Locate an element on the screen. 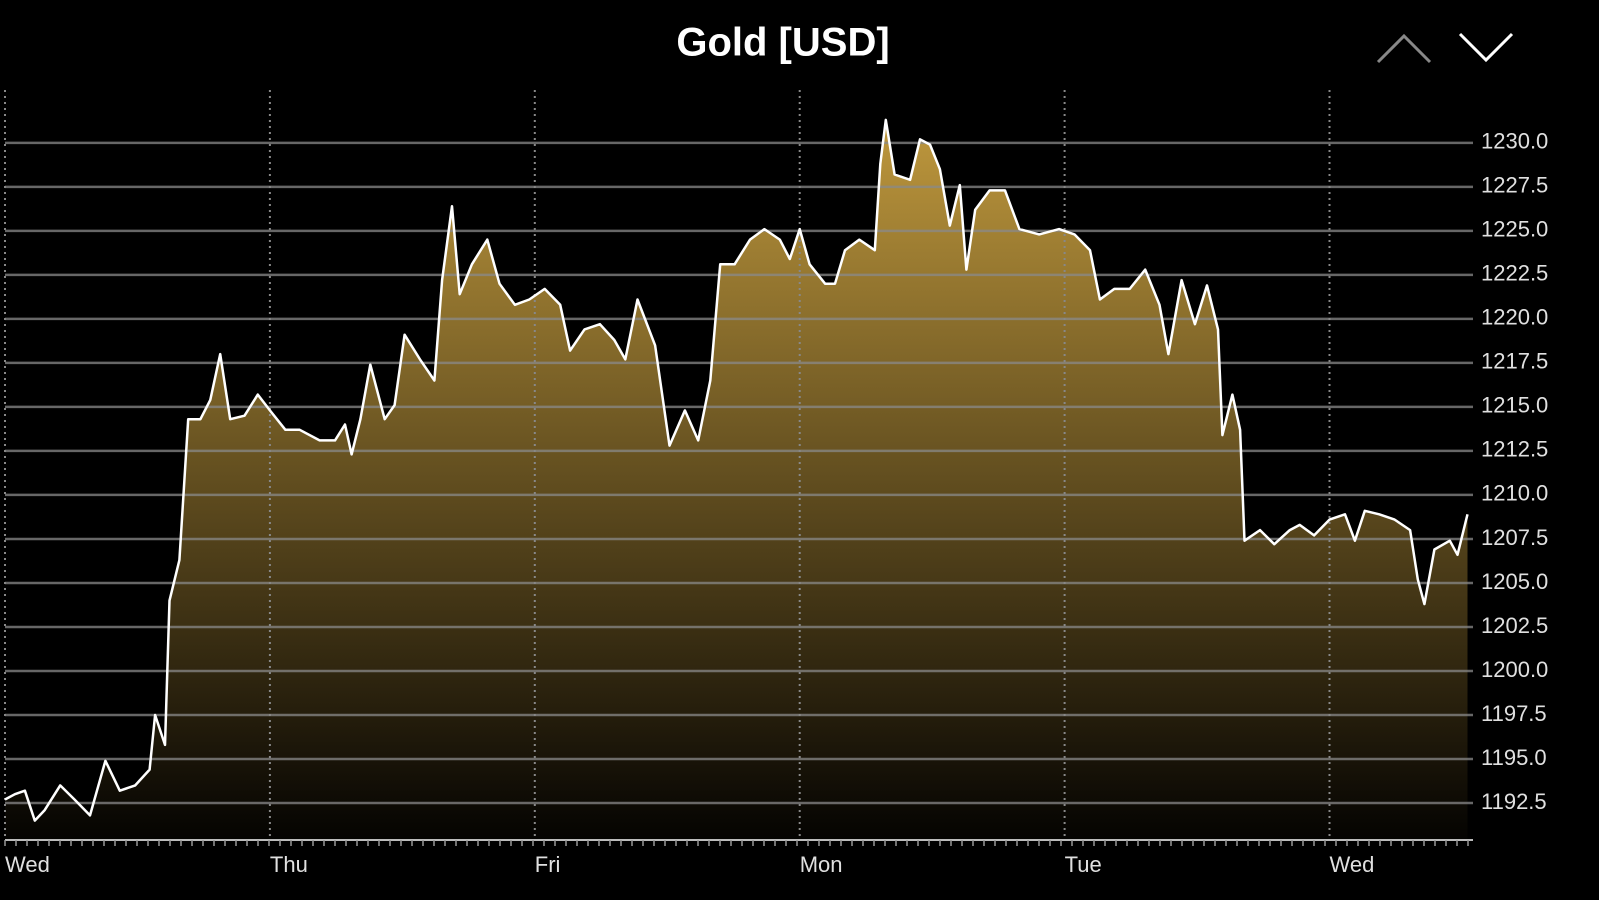 The image size is (1599, 900). scroll-up is located at coordinates (1404, 48).